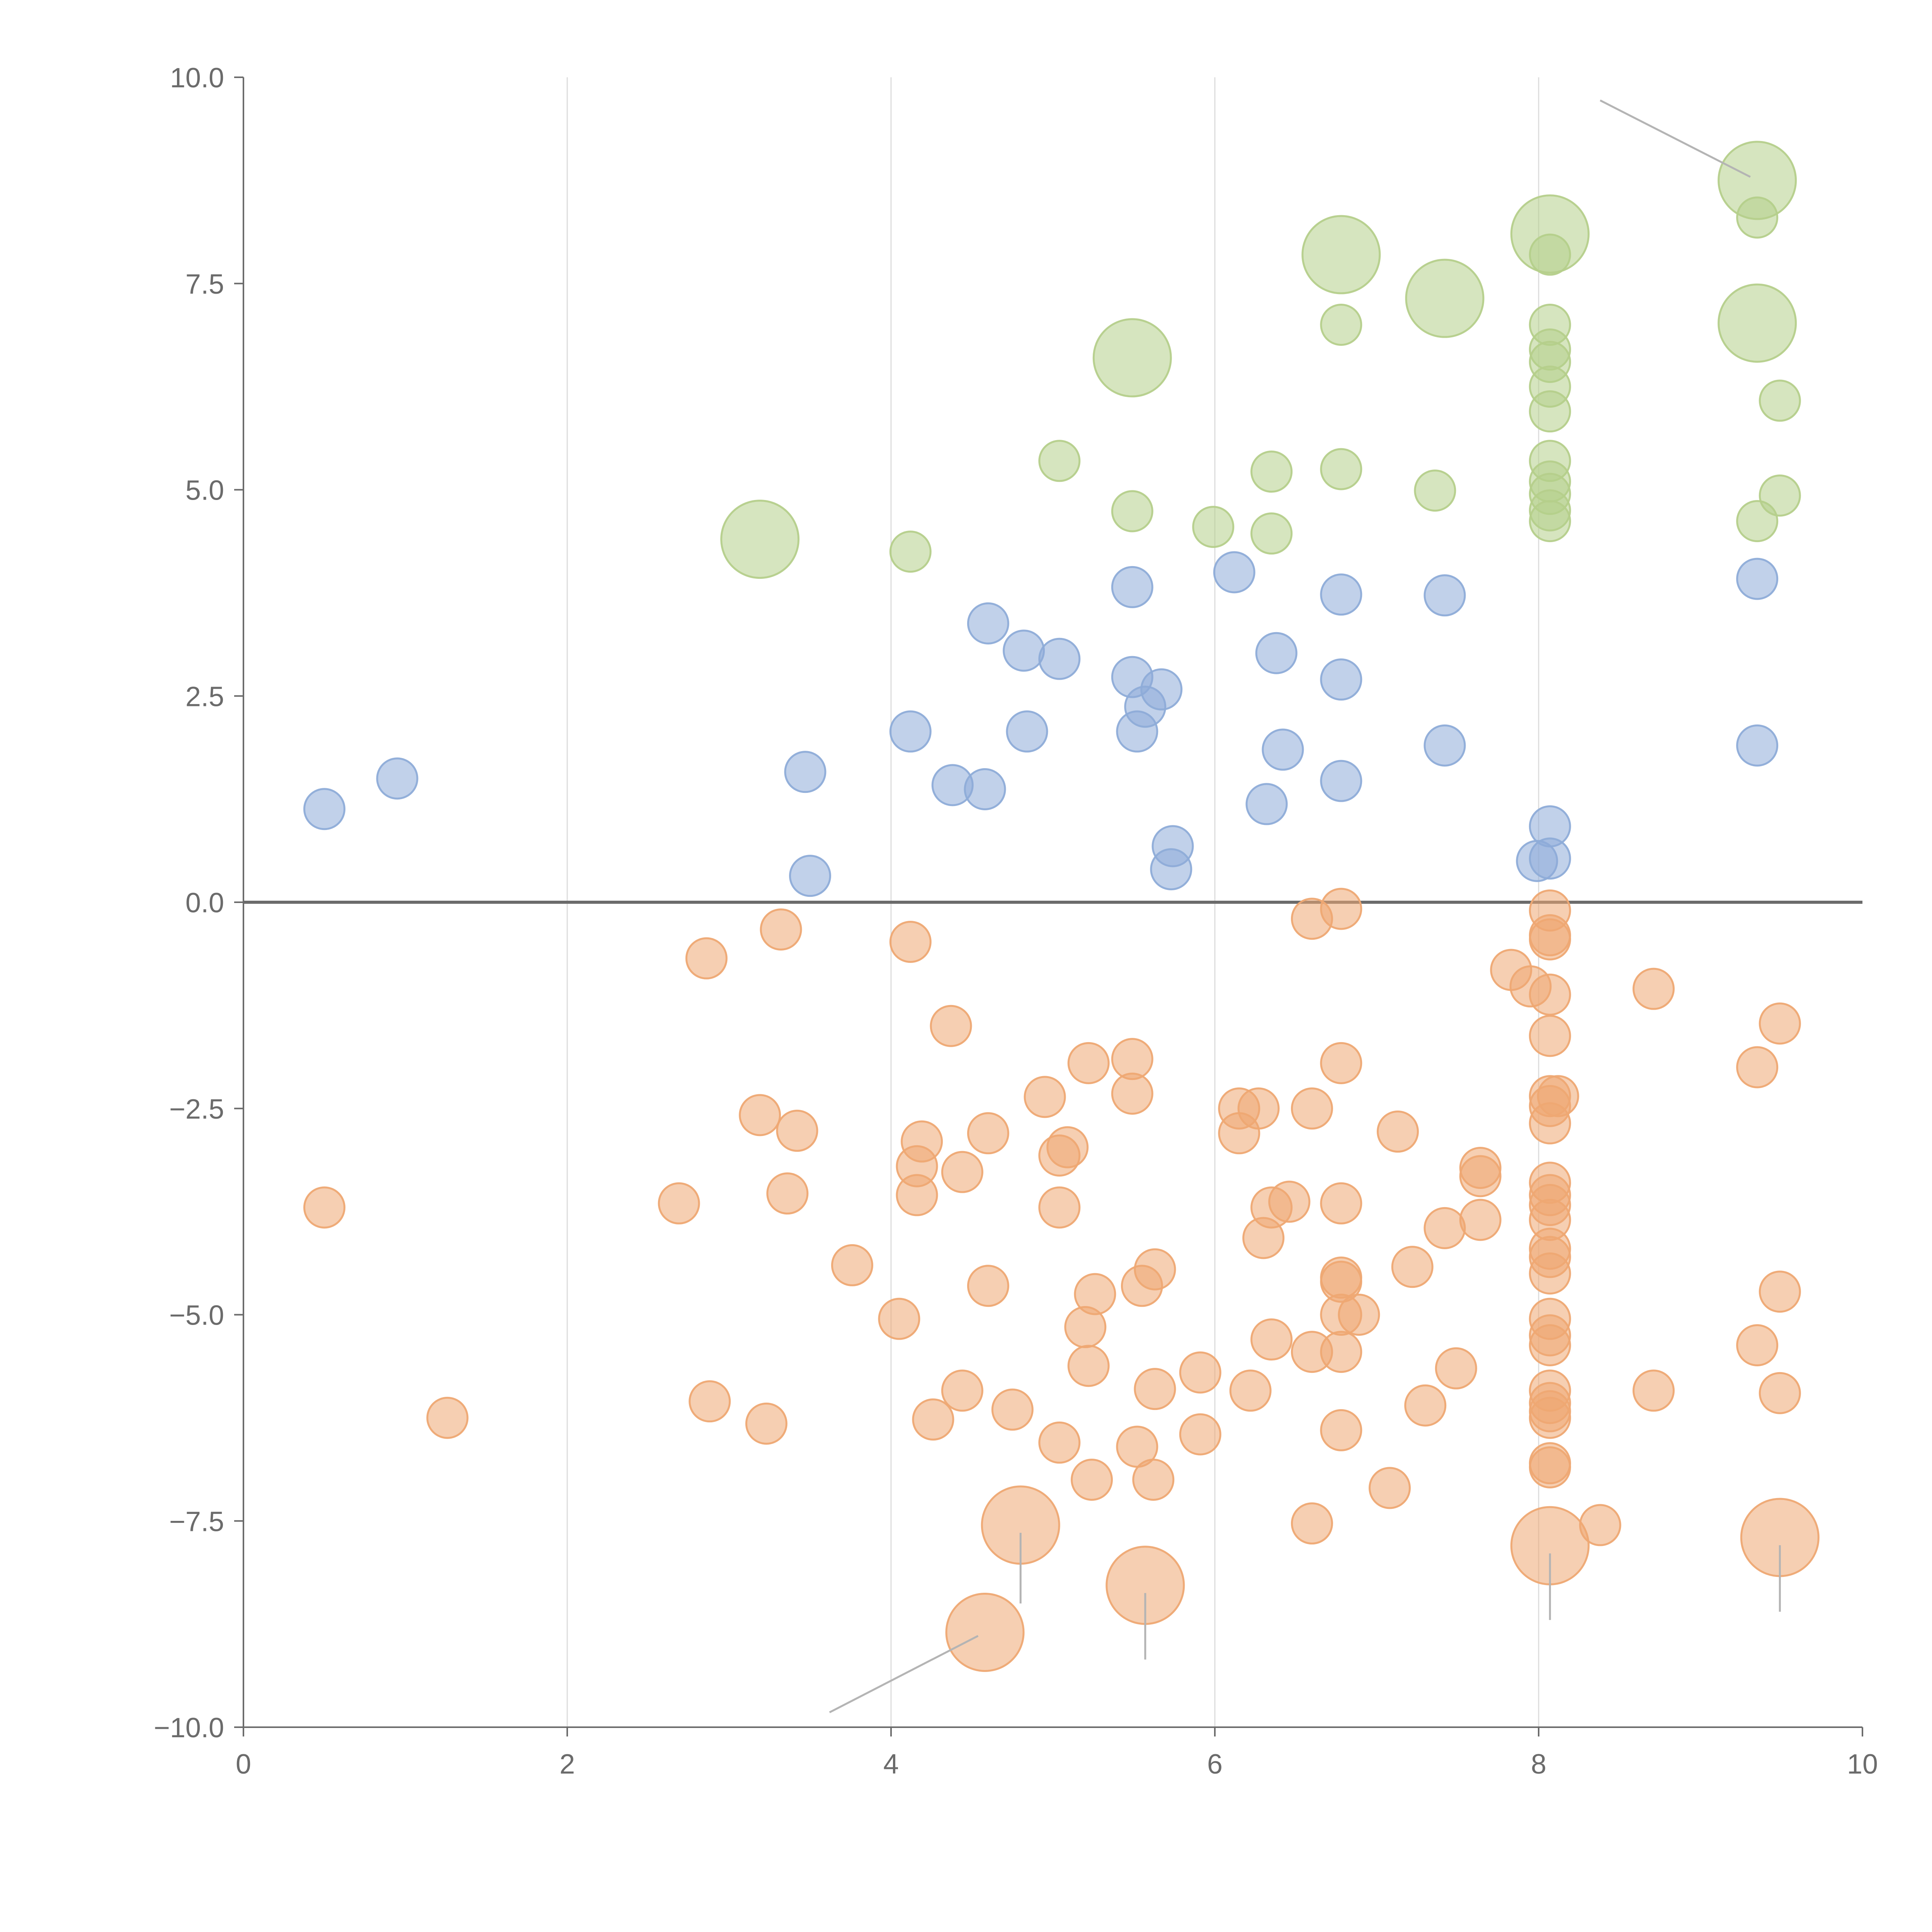 Image resolution: width=1932 pixels, height=1932 pixels. Describe the element at coordinates (205, 284) in the screenshot. I see `y-tick-label: 7.5` at that location.